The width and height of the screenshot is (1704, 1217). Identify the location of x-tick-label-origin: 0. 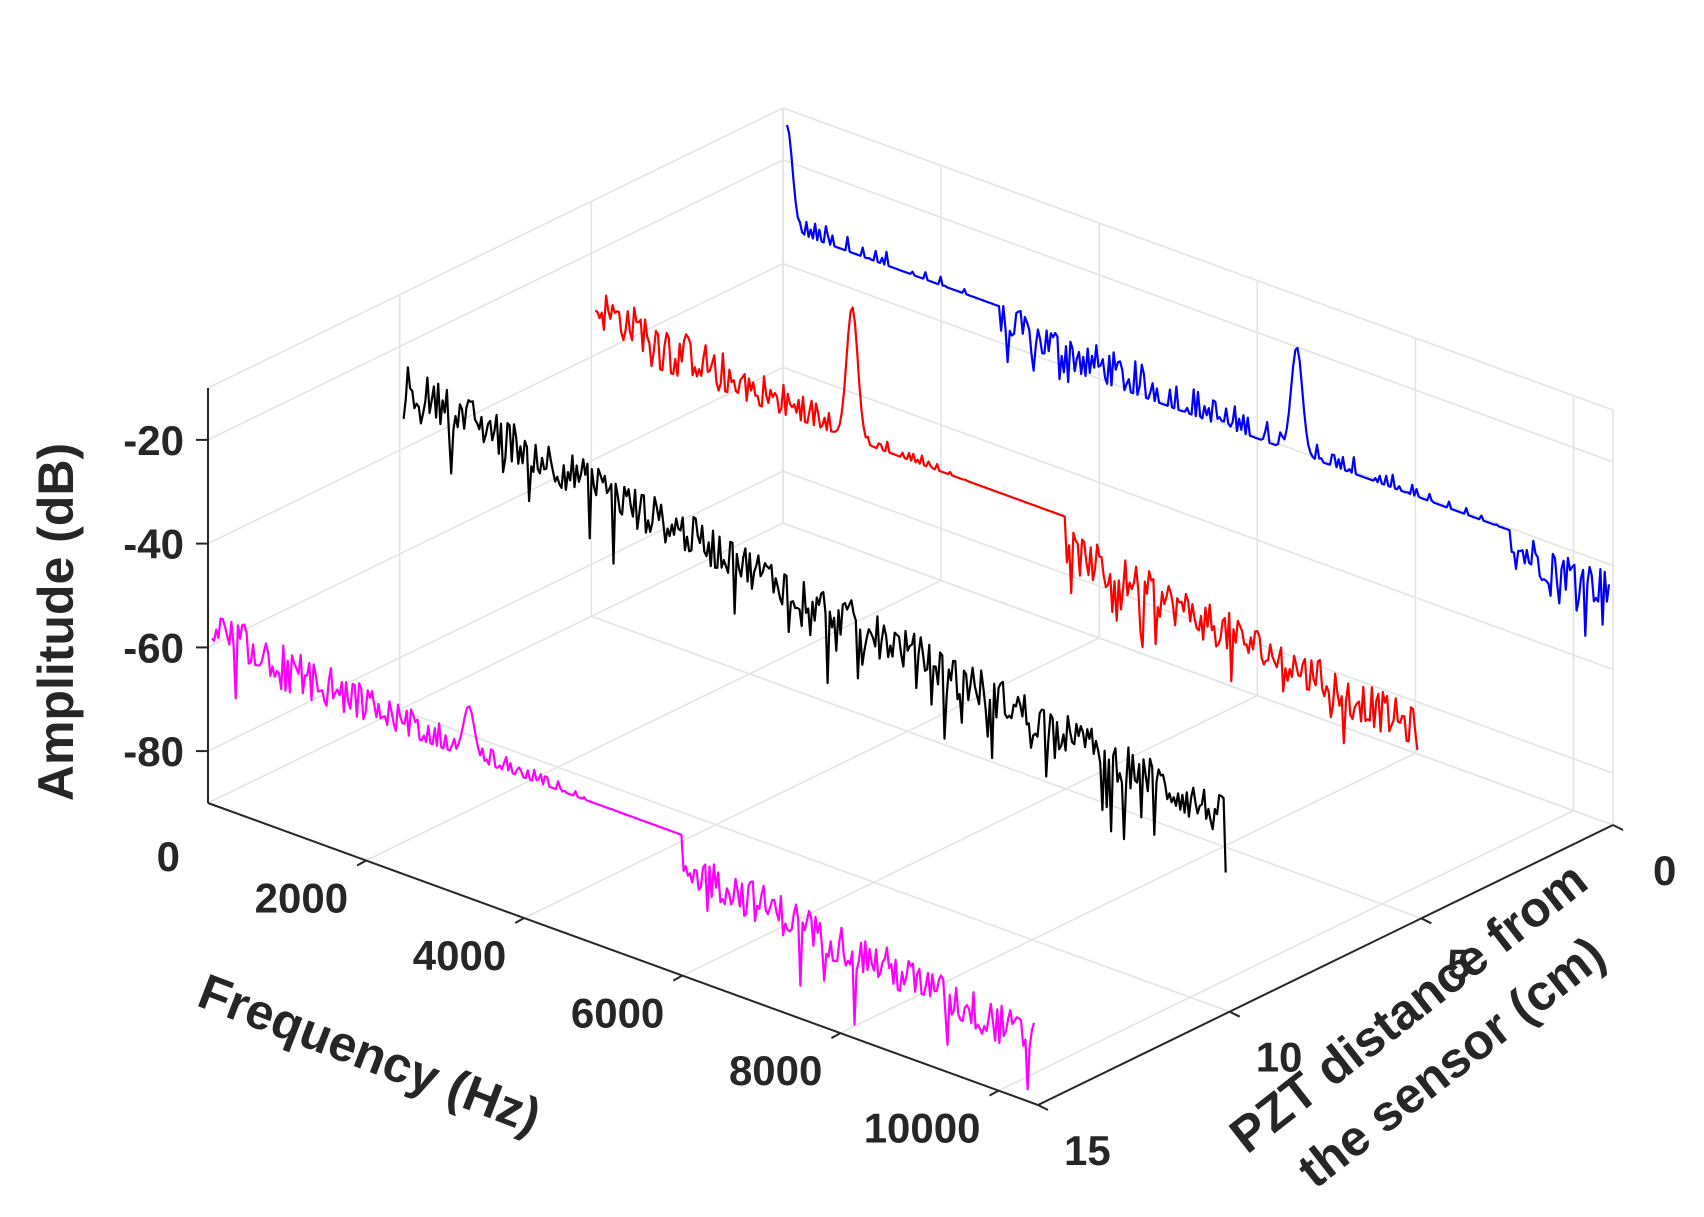
(168, 856).